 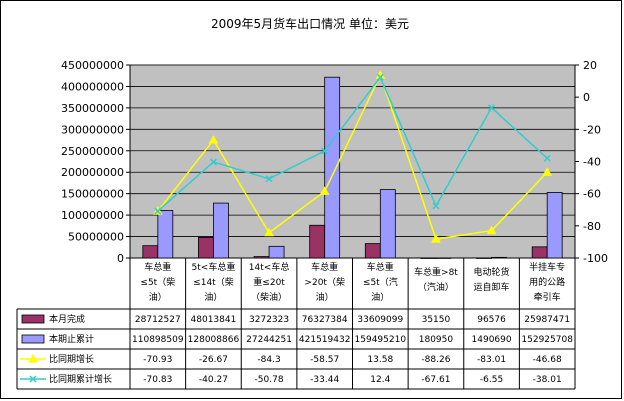 I want to click on right-tick-label: -60, so click(x=592, y=194).